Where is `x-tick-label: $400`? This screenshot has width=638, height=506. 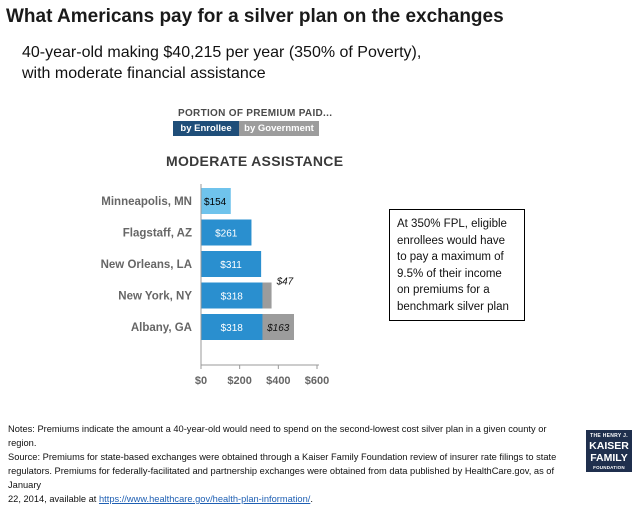 x-tick-label: $400 is located at coordinates (278, 381).